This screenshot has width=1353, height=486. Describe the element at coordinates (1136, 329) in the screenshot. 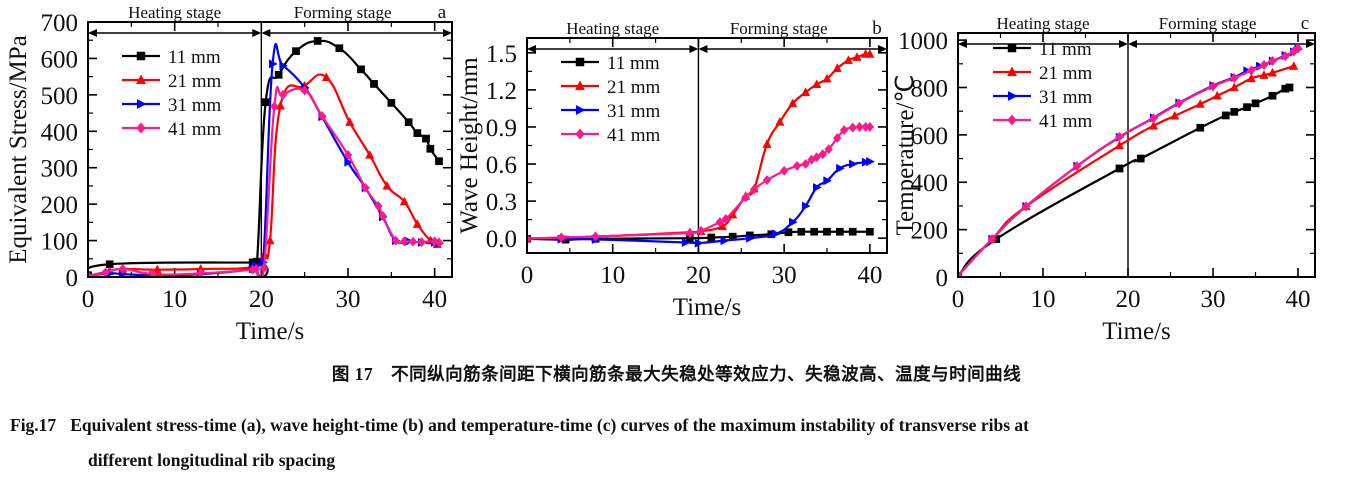

I see `x-axis-title: Time/s` at that location.